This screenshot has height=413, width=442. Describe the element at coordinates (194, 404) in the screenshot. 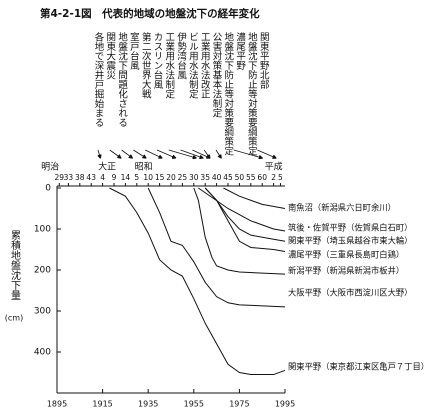

I see `x-tick-label: 1955` at that location.